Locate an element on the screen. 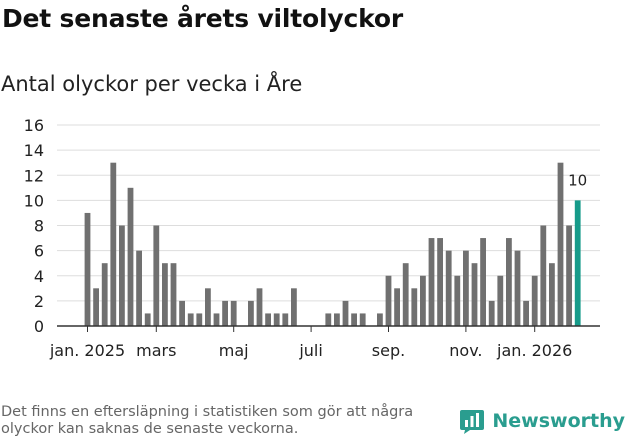 The image size is (631, 439). y-tick-label: 16 is located at coordinates (34, 125).